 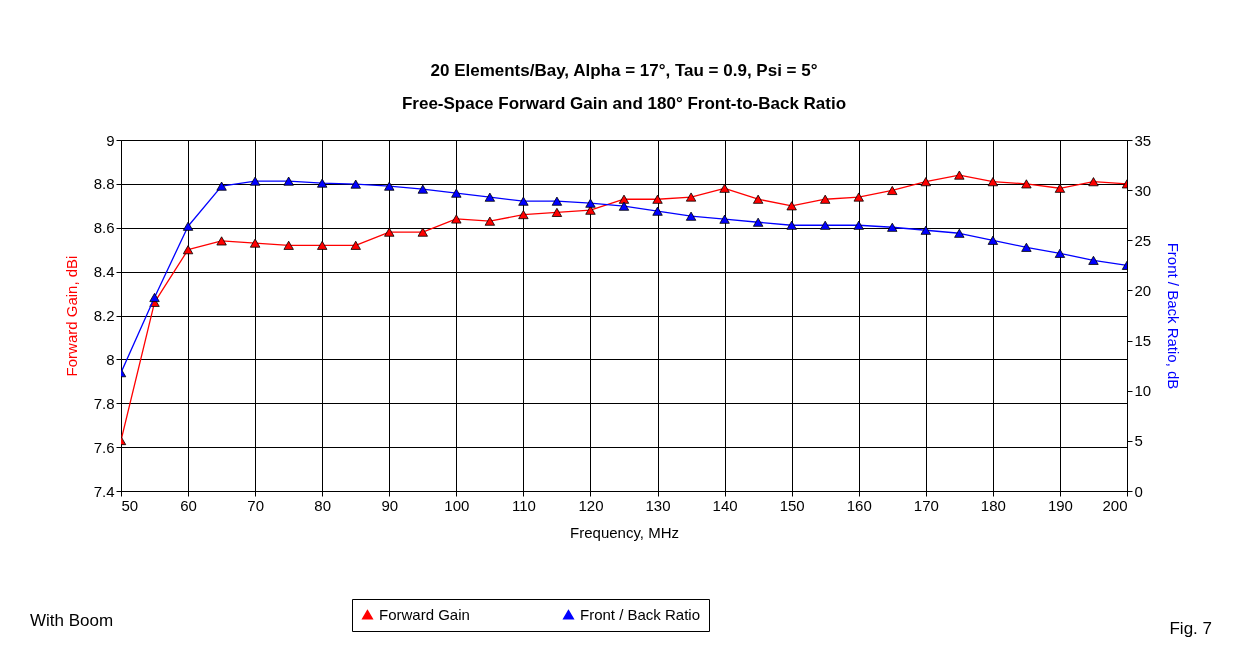 I want to click on caption: Fig. 7, so click(x=1190, y=628).